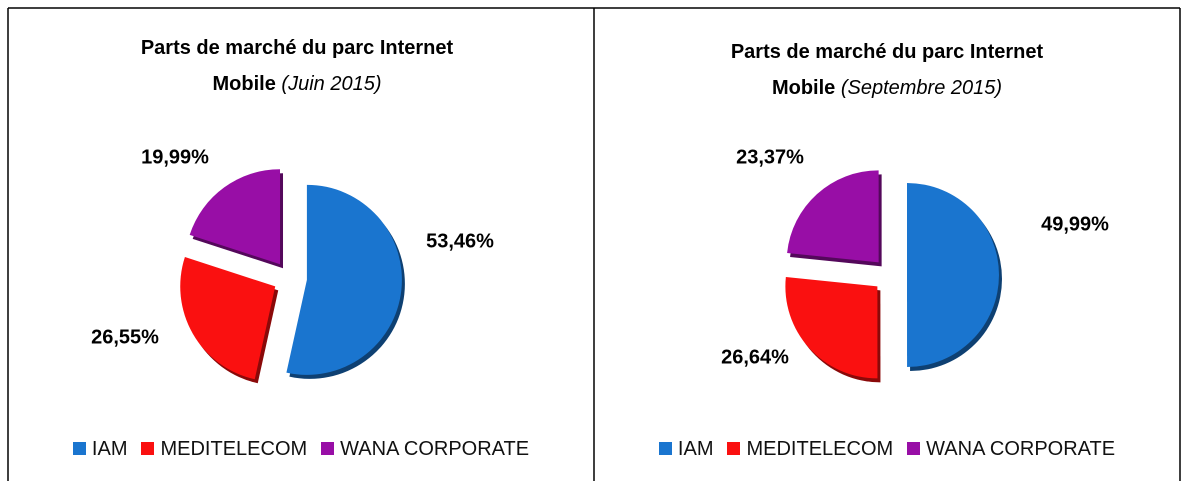  Describe the element at coordinates (755, 357) in the screenshot. I see `data-label: 26,64%` at that location.